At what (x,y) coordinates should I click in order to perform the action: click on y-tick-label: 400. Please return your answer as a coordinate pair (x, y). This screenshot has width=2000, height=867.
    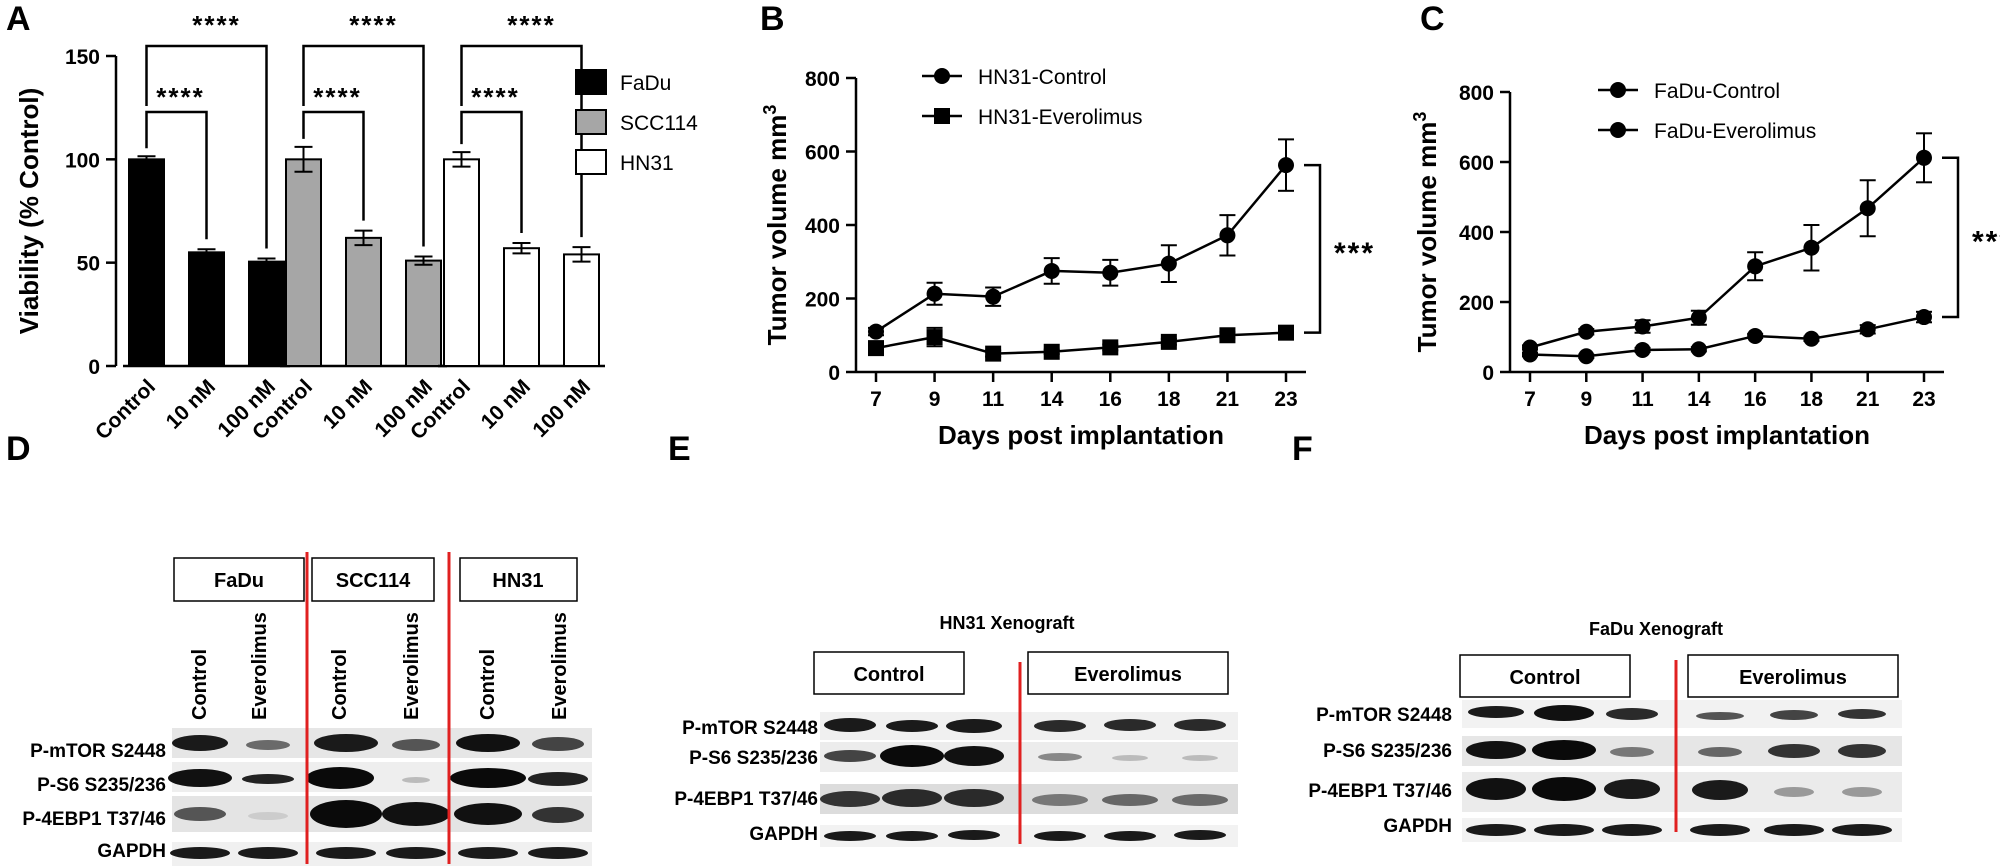
    Looking at the image, I should click on (822, 226).